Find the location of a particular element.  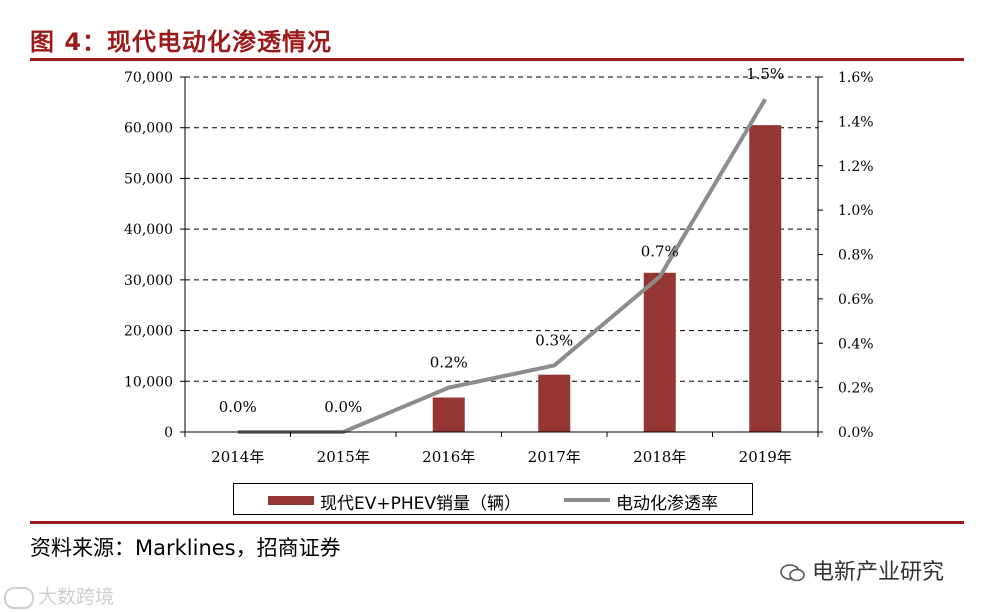

watermark-right: 电新产业研究 is located at coordinates (862, 570).